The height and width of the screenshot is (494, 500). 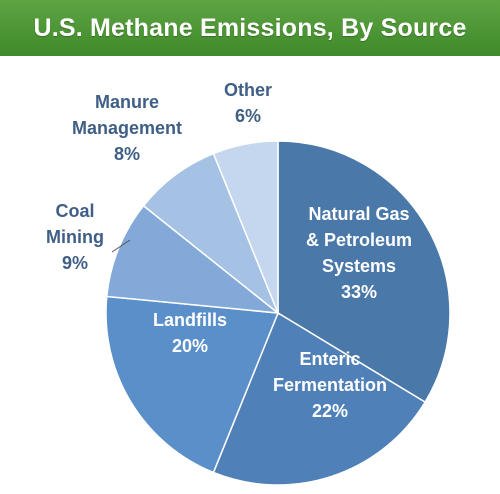 What do you see at coordinates (121, 246) in the screenshot?
I see `coal-mining-leader-line` at bounding box center [121, 246].